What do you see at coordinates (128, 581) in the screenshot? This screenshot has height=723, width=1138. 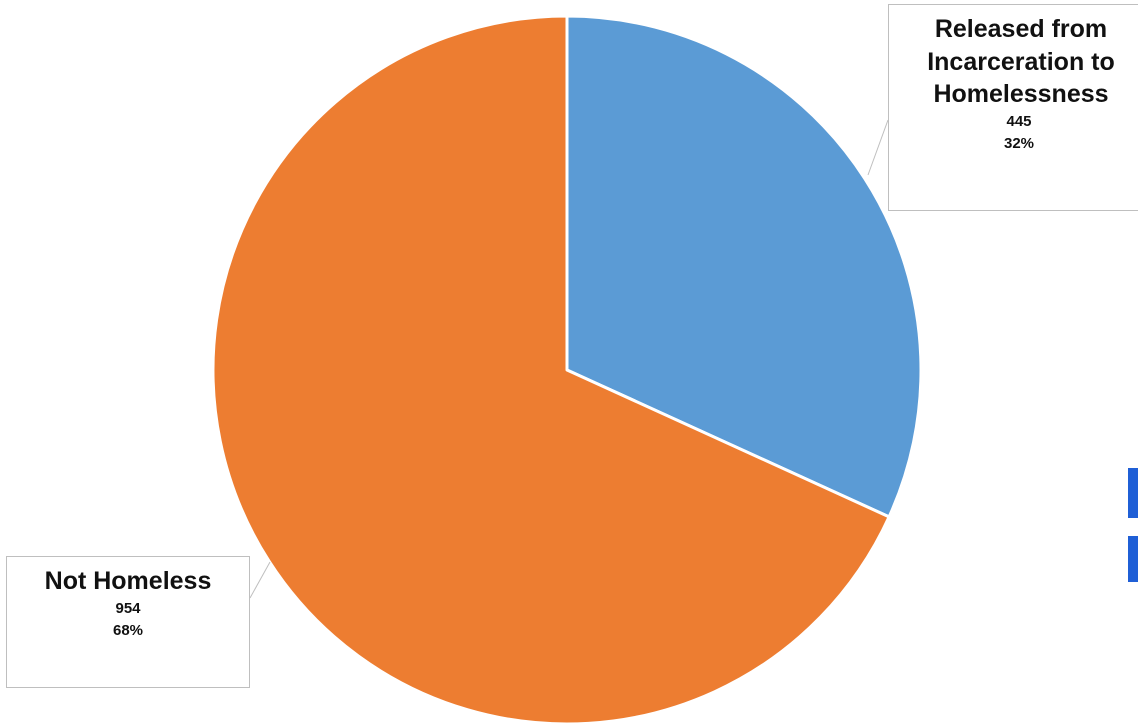 I see `data-label-not-homeless-category: Not Homeless` at bounding box center [128, 581].